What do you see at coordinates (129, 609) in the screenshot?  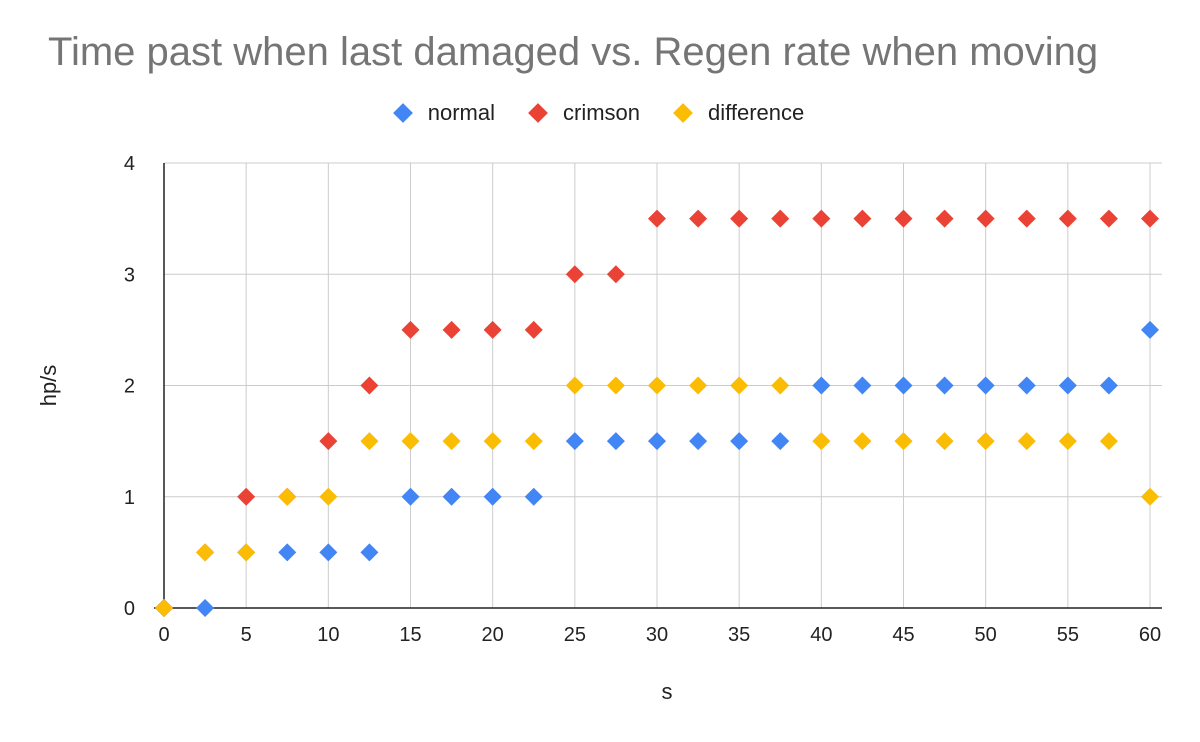 I see `y-tick-label-0: 0` at bounding box center [129, 609].